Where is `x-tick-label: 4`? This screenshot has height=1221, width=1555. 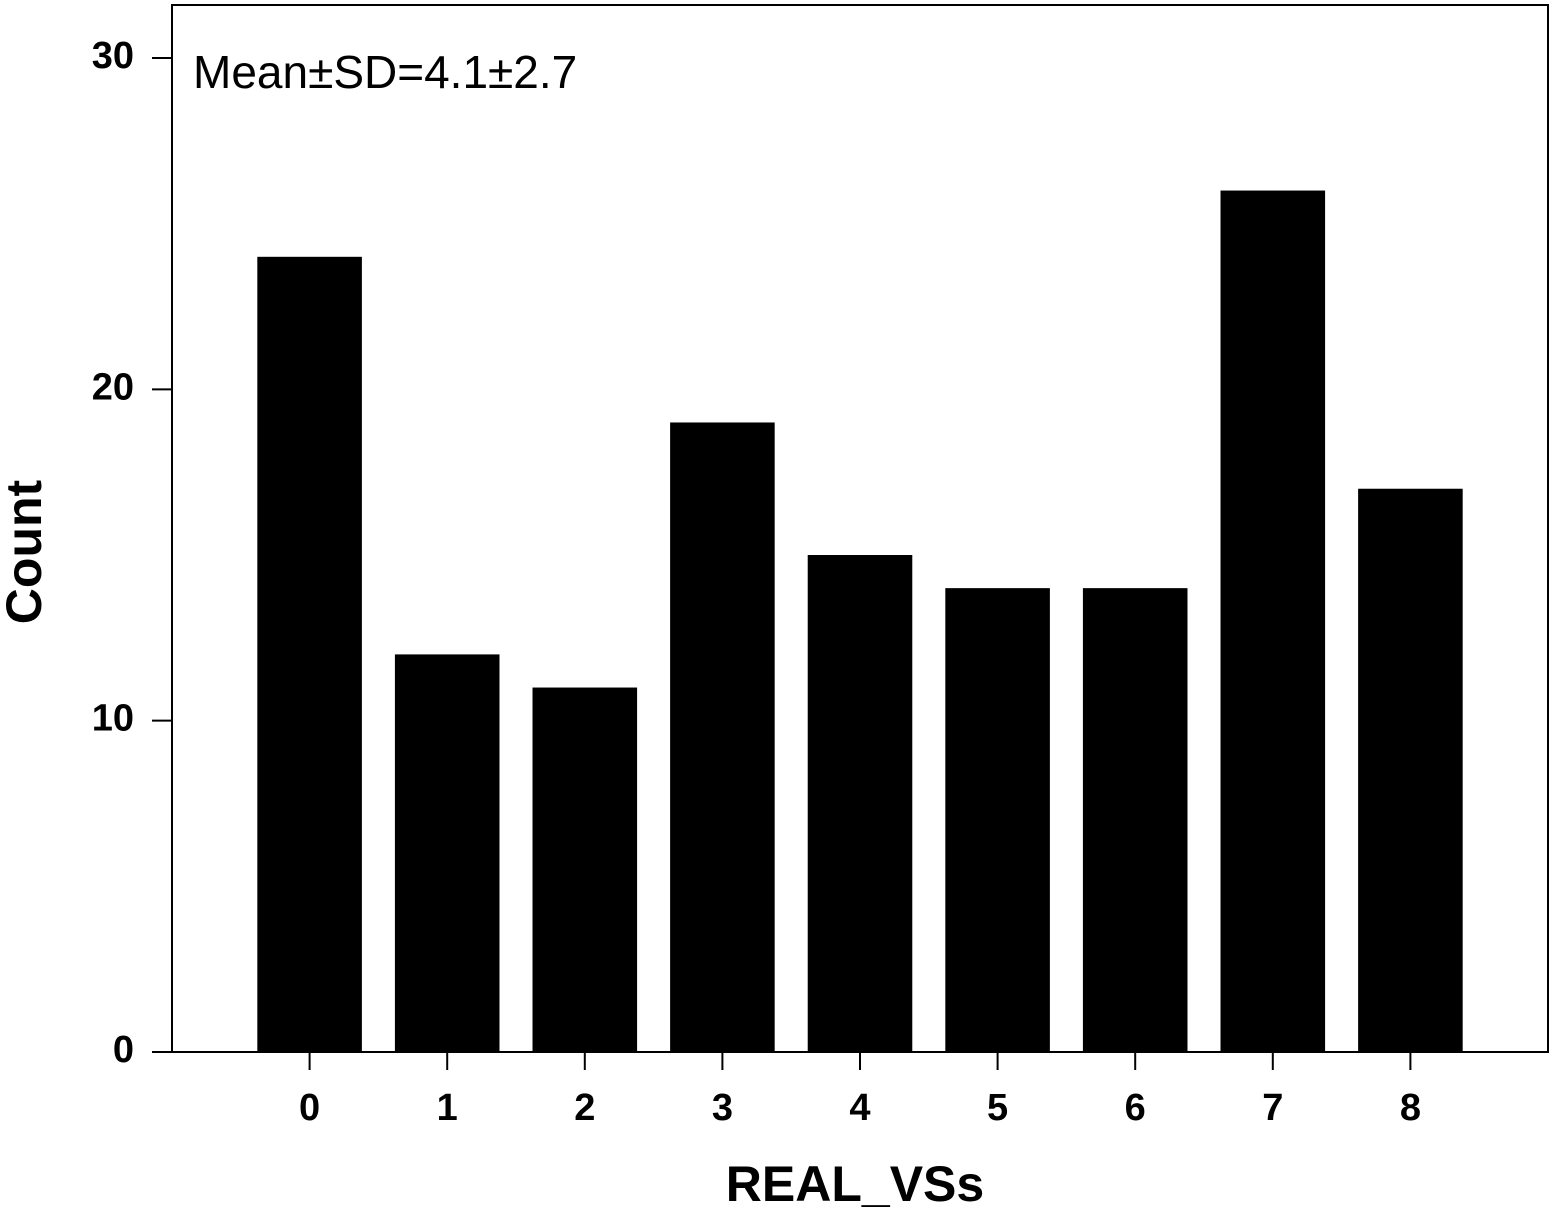
x-tick-label: 4 is located at coordinates (859, 1108).